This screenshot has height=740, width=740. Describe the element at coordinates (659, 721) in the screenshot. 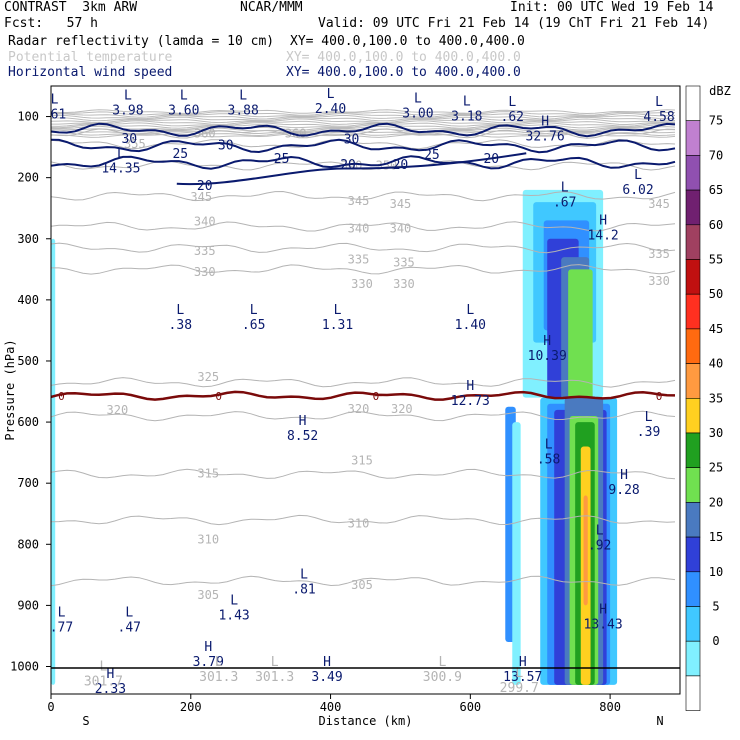

I see `x-end-label-north: N` at that location.